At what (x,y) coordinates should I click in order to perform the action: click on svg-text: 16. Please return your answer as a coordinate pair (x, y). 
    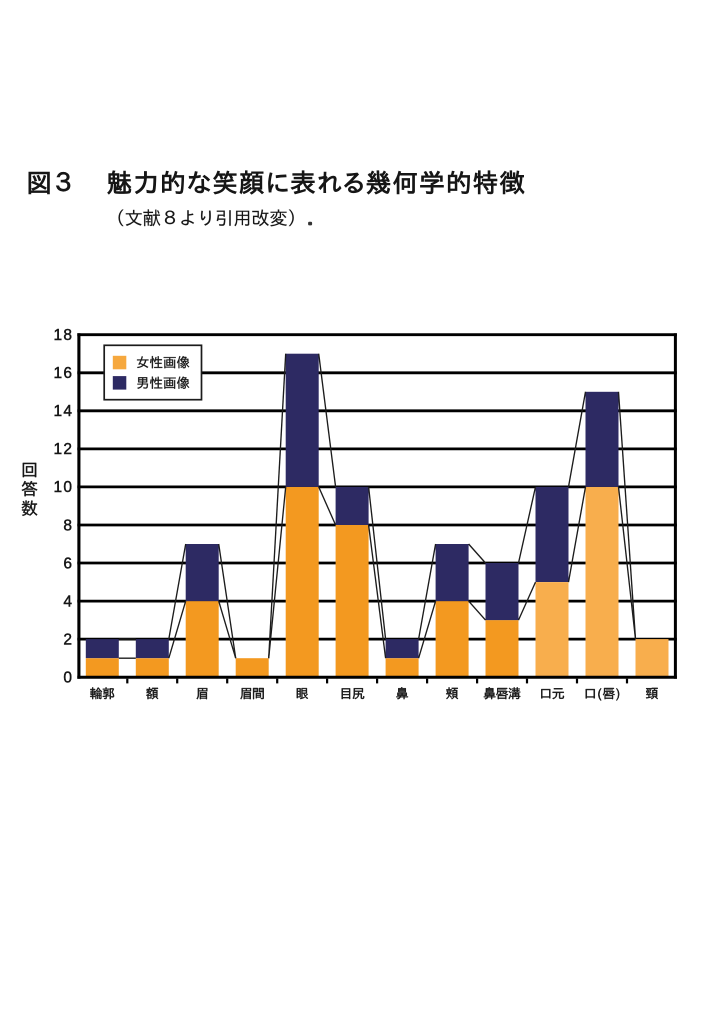
    Looking at the image, I should click on (63, 373).